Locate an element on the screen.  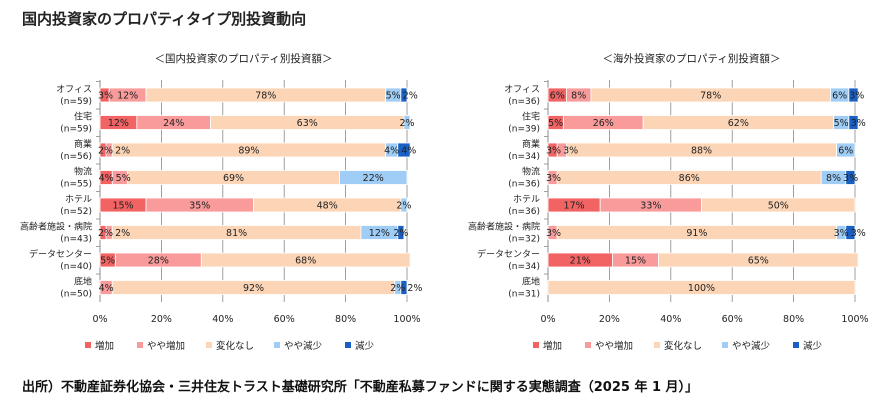
data-label: 50% is located at coordinates (778, 206).